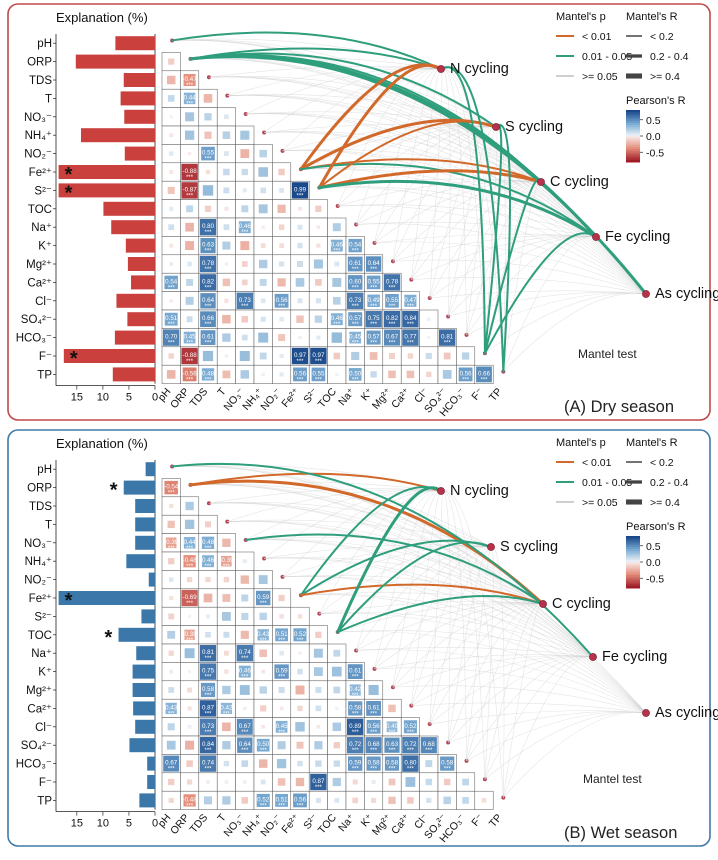  I want to click on correlation-value: 0.49, so click(374, 300).